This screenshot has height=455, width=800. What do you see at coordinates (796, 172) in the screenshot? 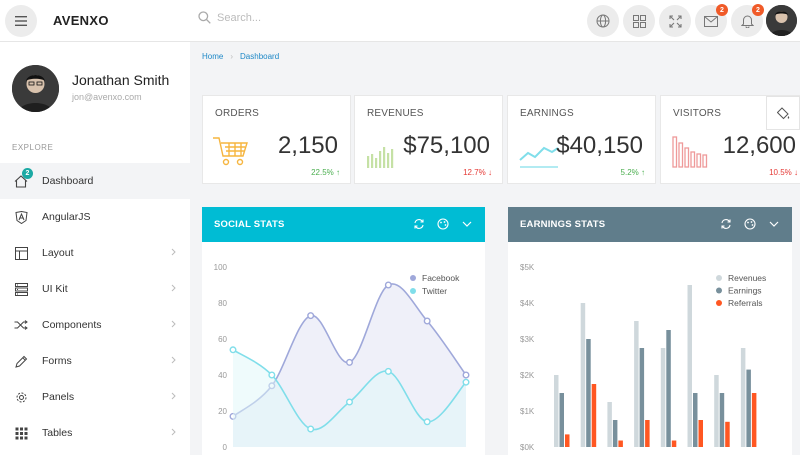
I see `trend-down-icon: ↓` at bounding box center [796, 172].